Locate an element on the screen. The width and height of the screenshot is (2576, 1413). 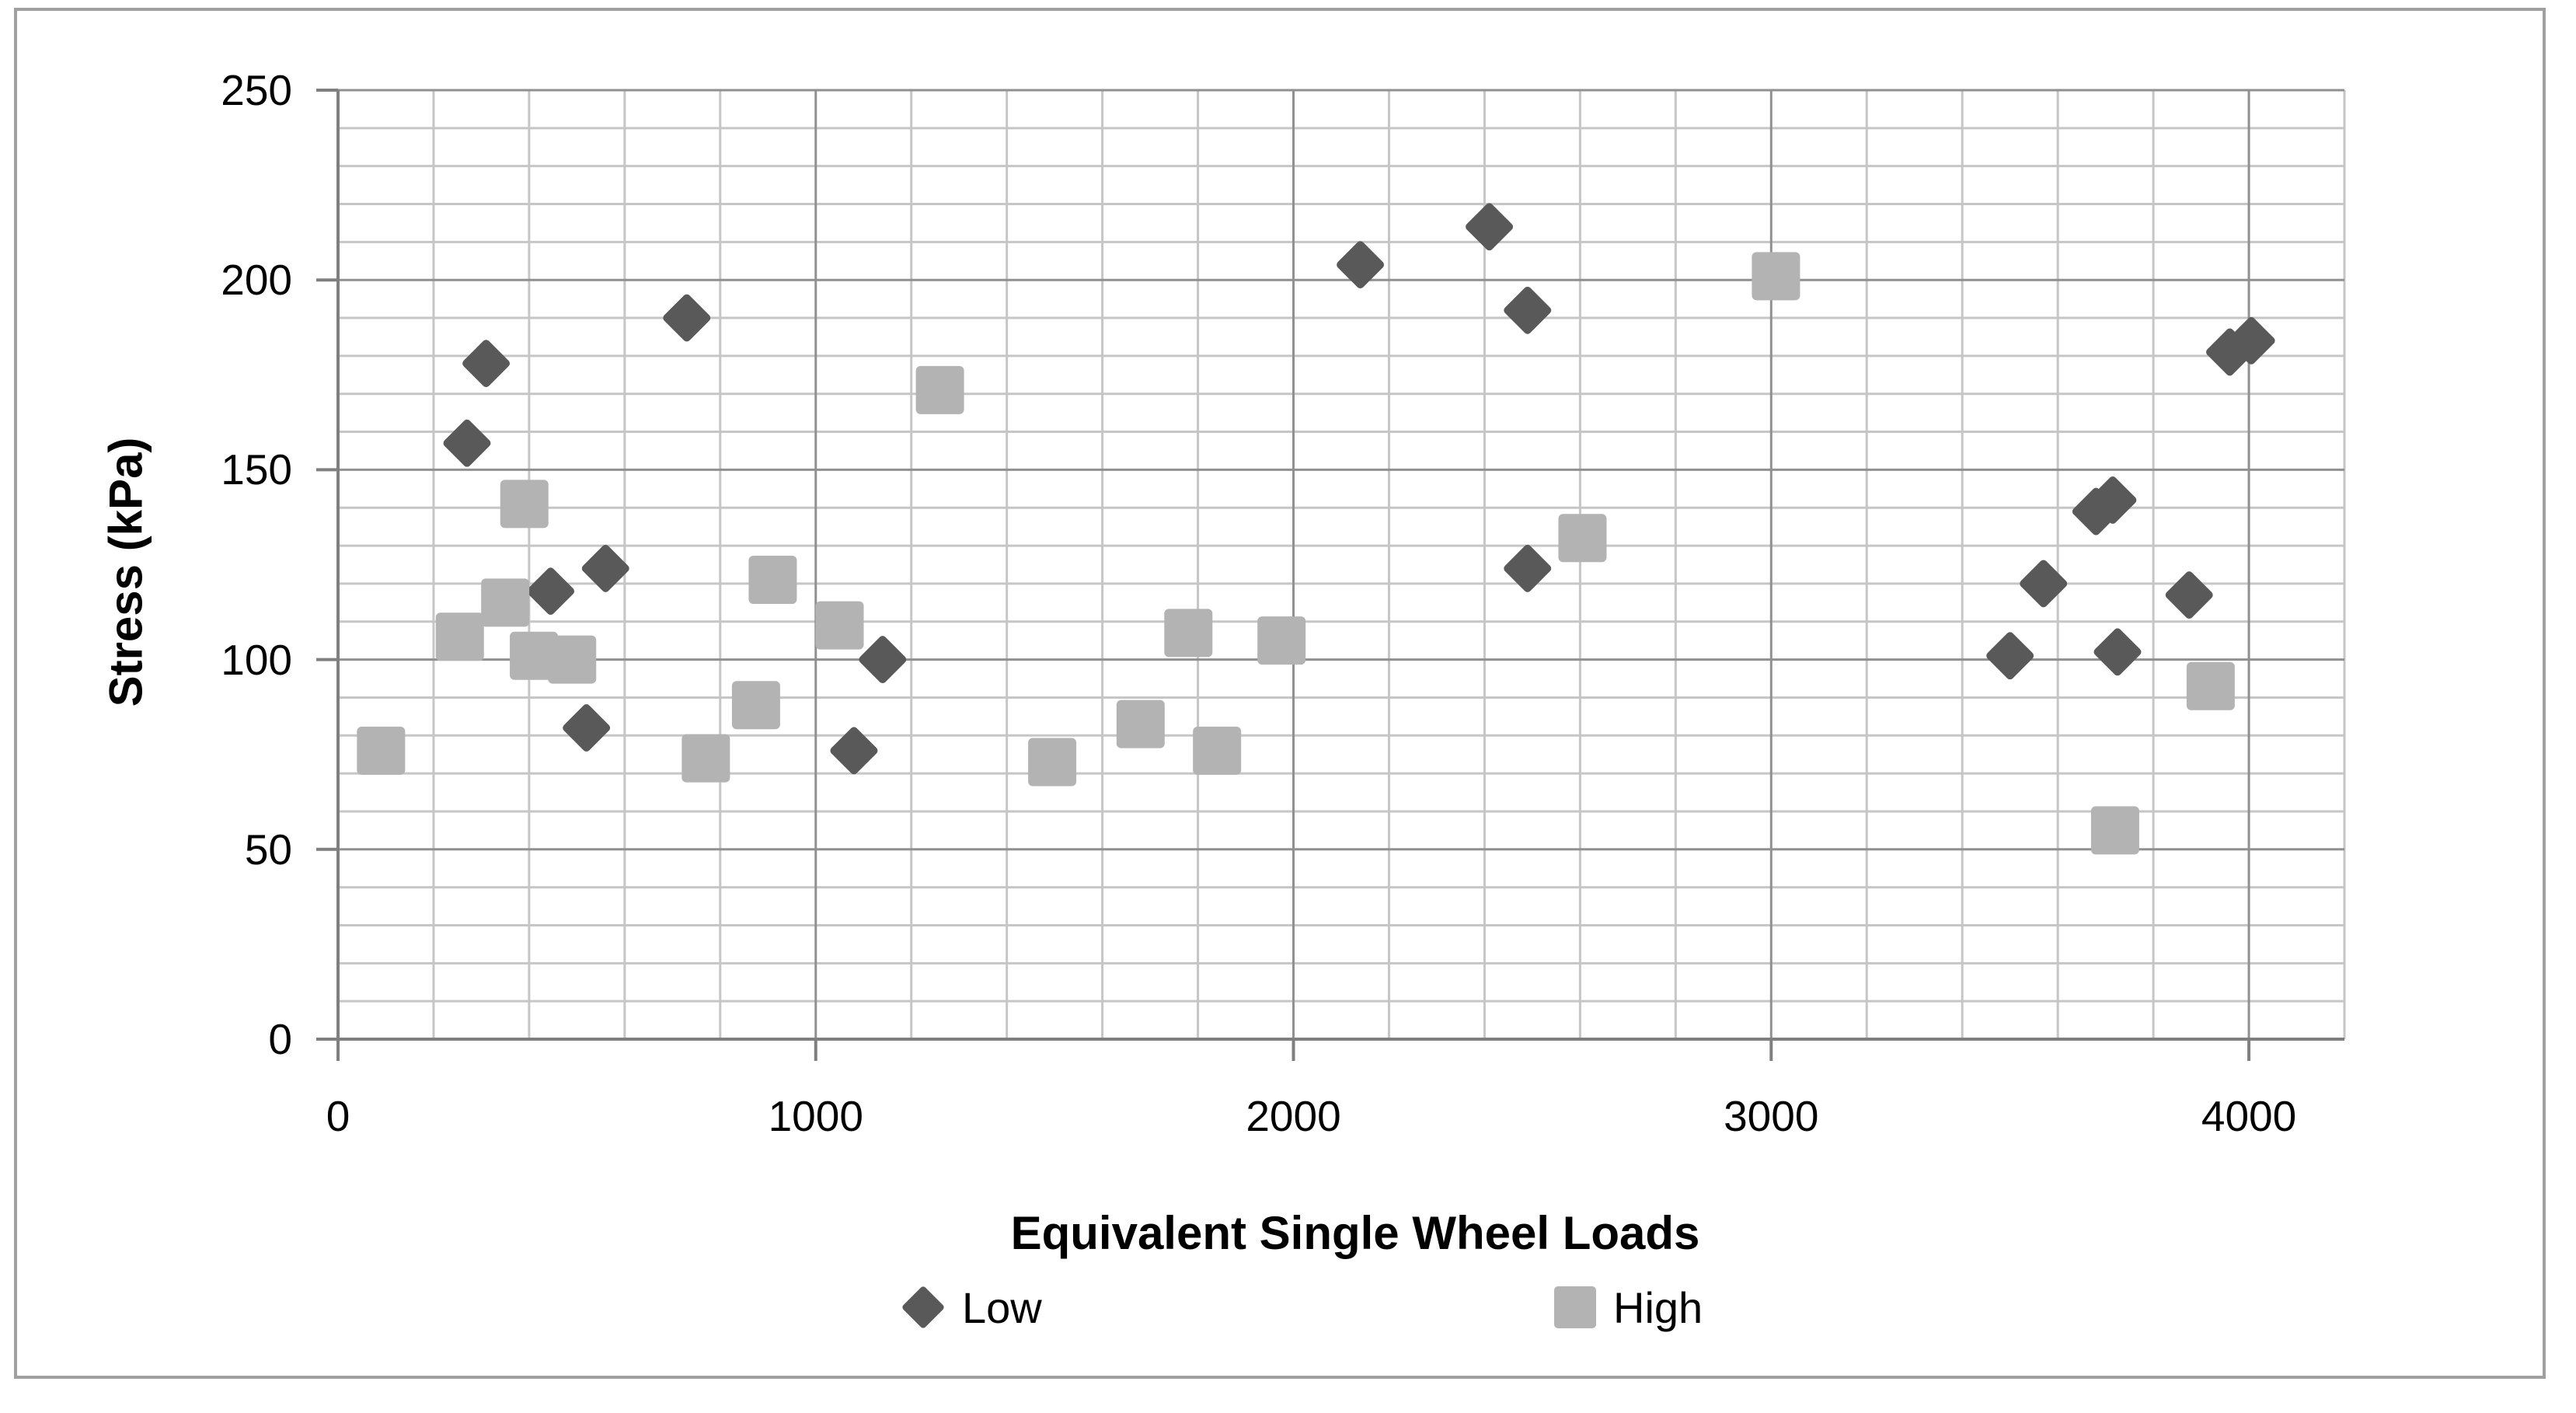
y-tick-label: 250 is located at coordinates (256, 90).